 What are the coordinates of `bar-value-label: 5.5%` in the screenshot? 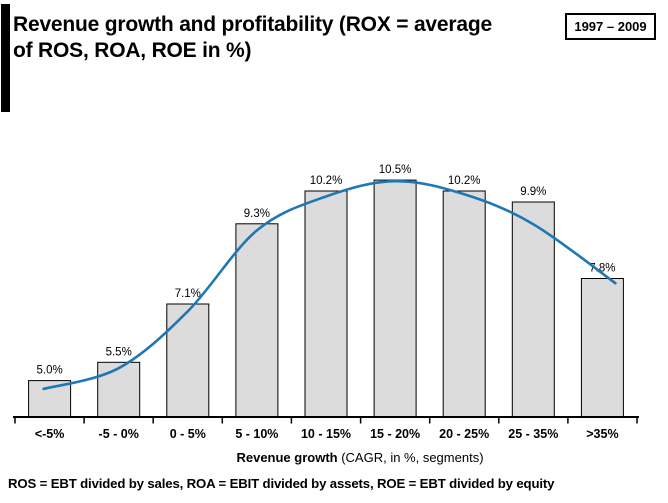 It's located at (119, 352).